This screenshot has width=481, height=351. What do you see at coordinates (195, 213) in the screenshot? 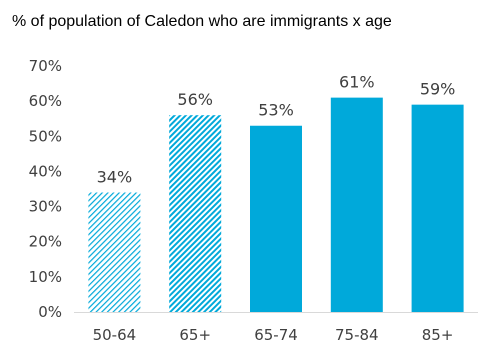
I see `bar-65+` at bounding box center [195, 213].